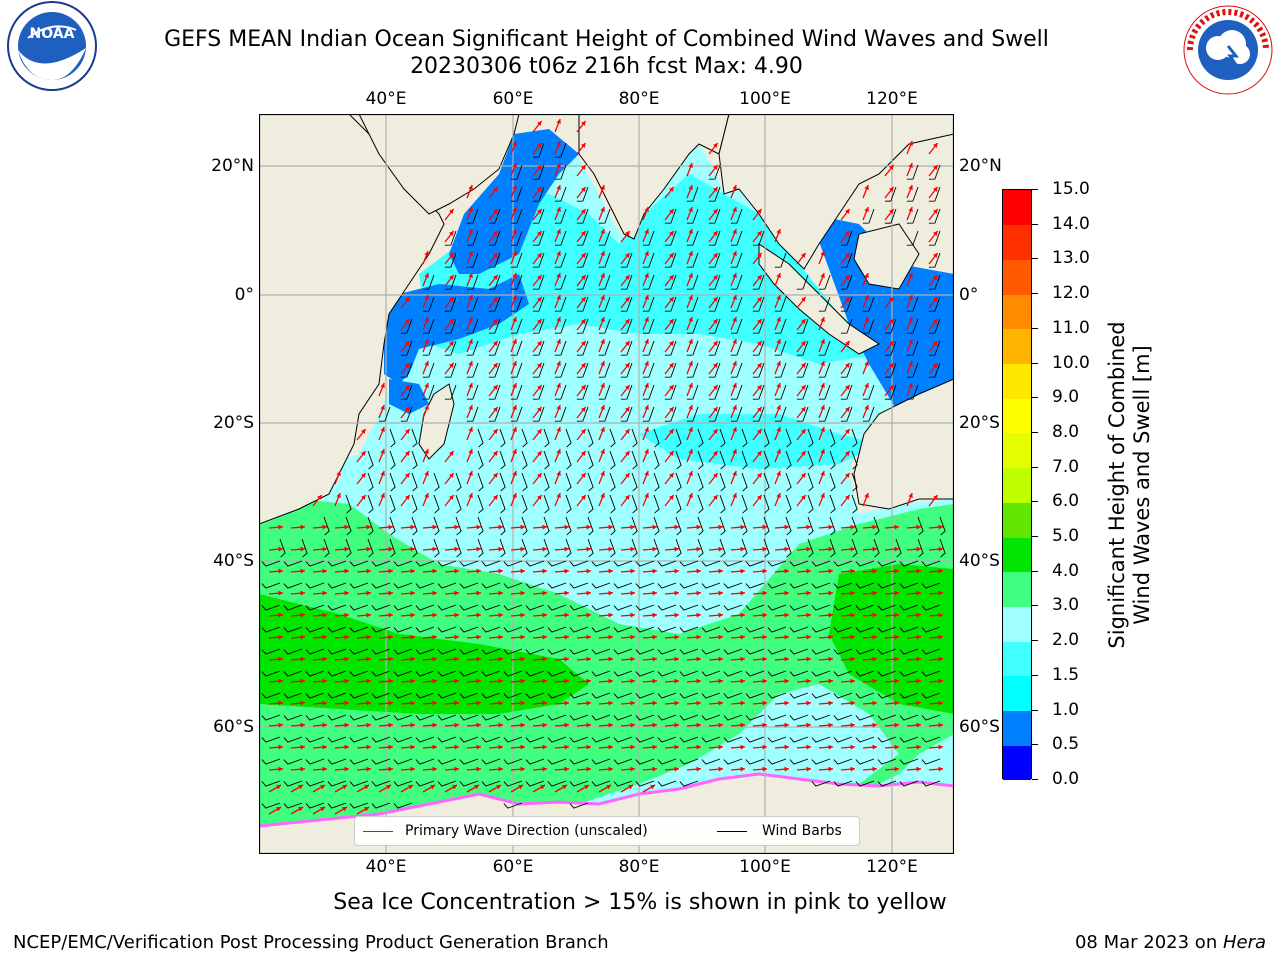  I want to click on wave-direction-legend-label: Primary Wave Direction (unscaled), so click(526, 831).